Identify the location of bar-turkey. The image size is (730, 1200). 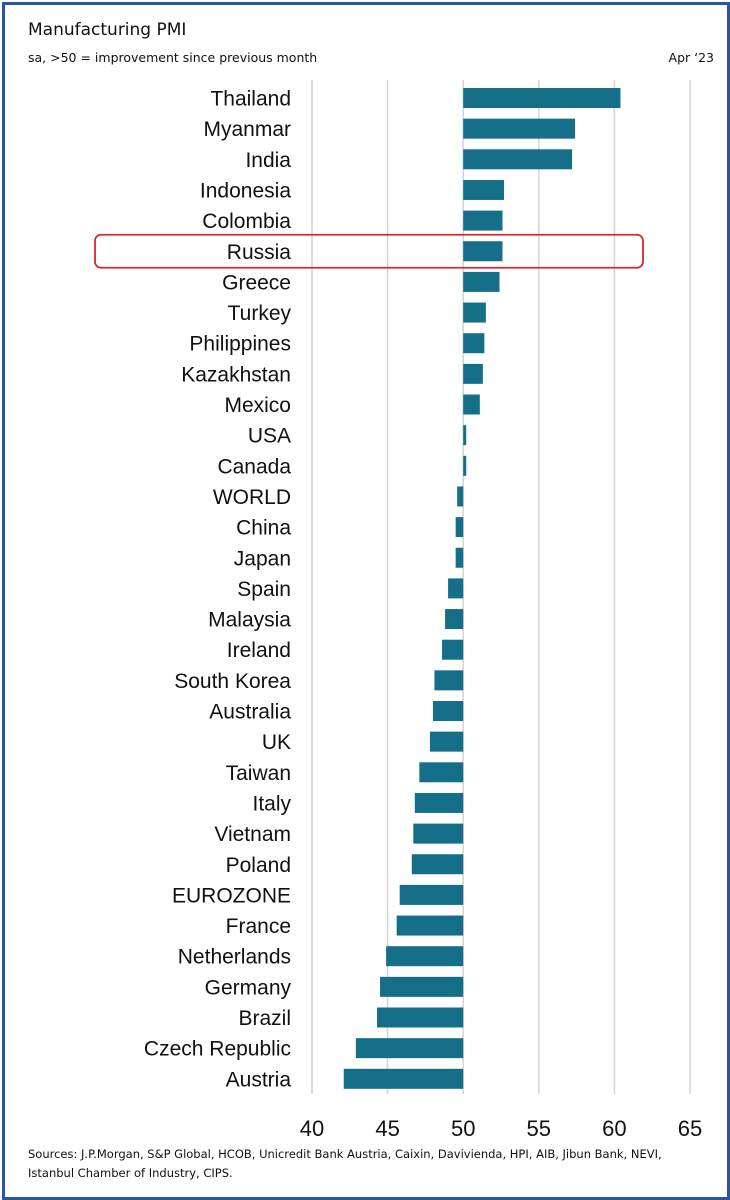
(474, 312).